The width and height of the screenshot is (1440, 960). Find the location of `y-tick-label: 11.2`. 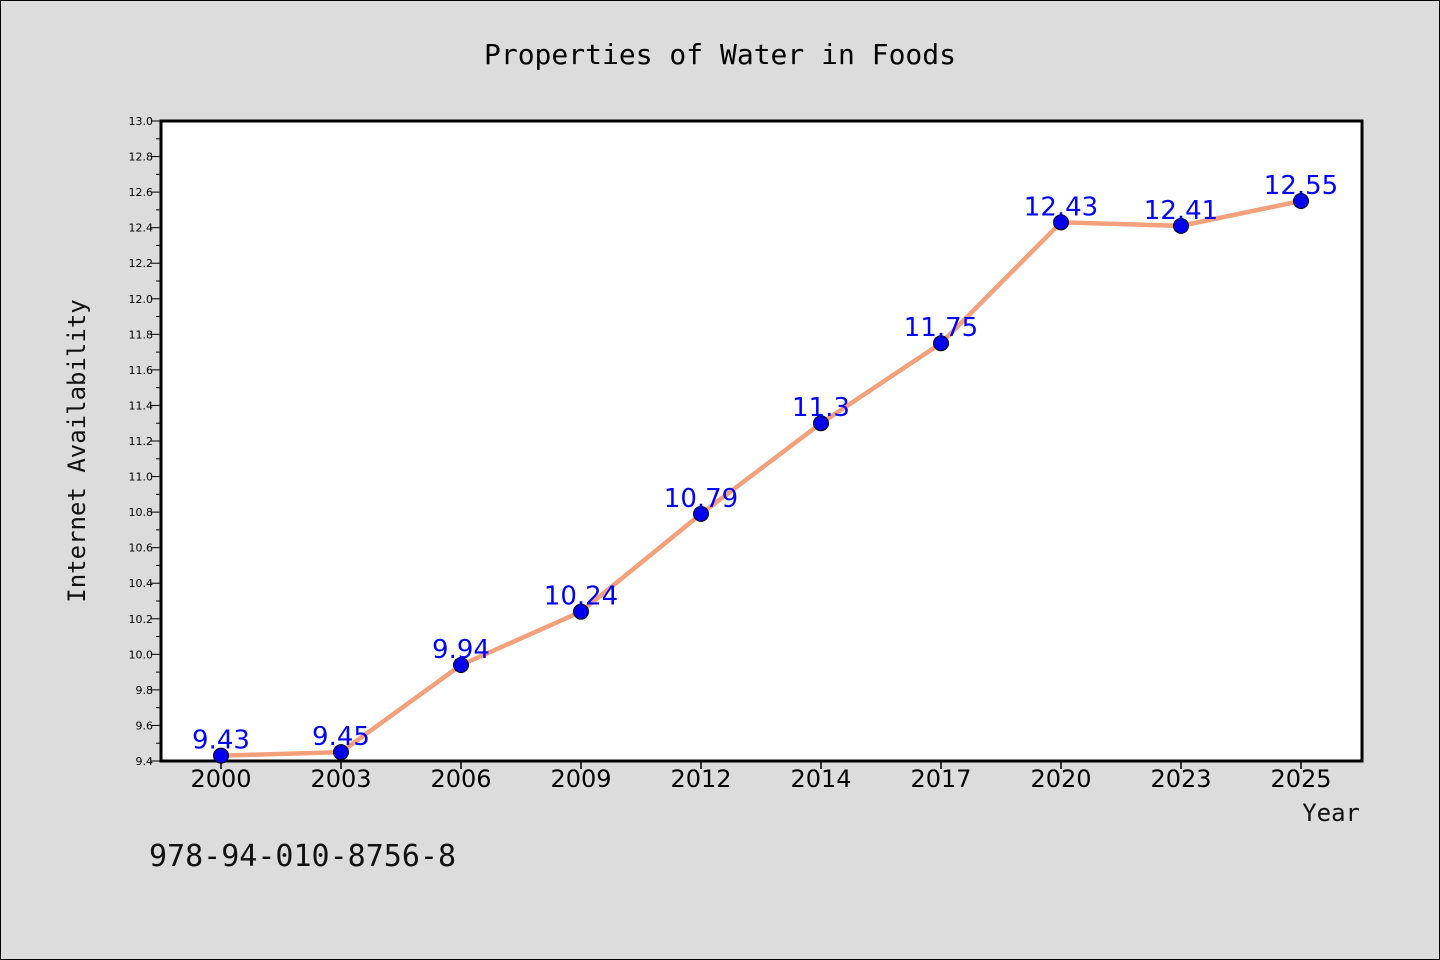

y-tick-label: 11.2 is located at coordinates (141, 441).